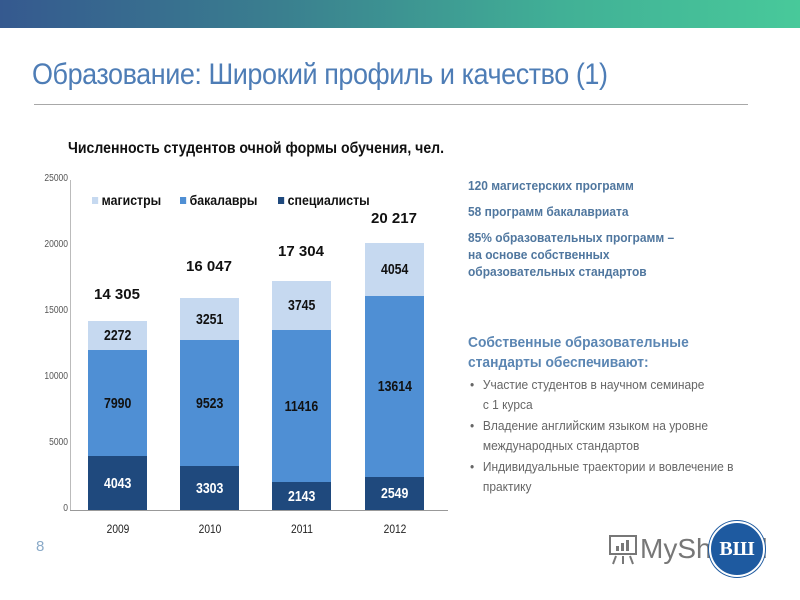 Image resolution: width=800 pixels, height=600 pixels. Describe the element at coordinates (58, 442) in the screenshot. I see `y-tick: 5000` at that location.